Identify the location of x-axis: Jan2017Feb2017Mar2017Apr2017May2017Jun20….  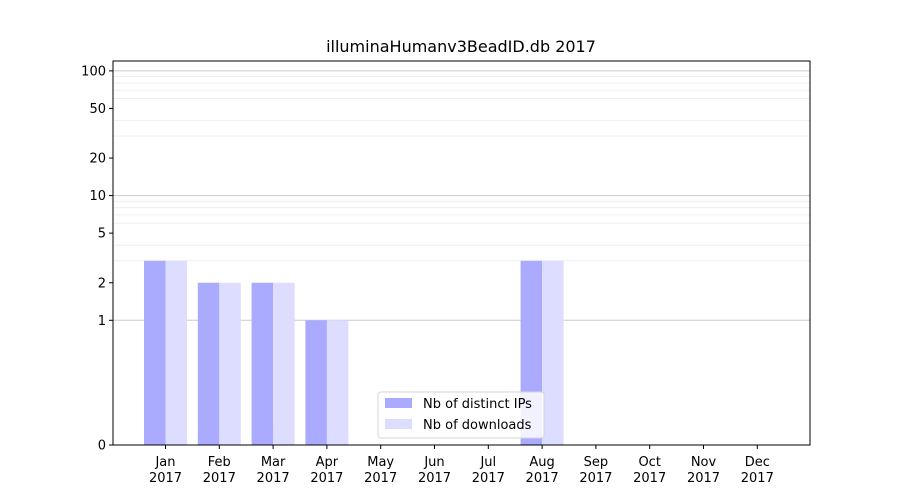
(461, 465).